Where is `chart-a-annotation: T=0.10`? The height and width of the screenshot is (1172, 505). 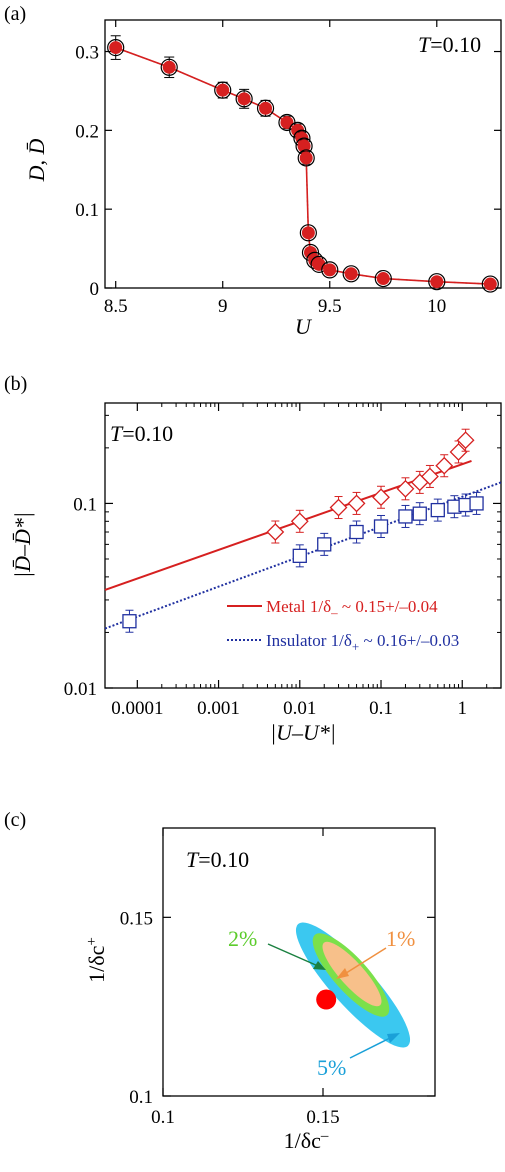 chart-a-annotation: T=0.10 is located at coordinates (449, 44).